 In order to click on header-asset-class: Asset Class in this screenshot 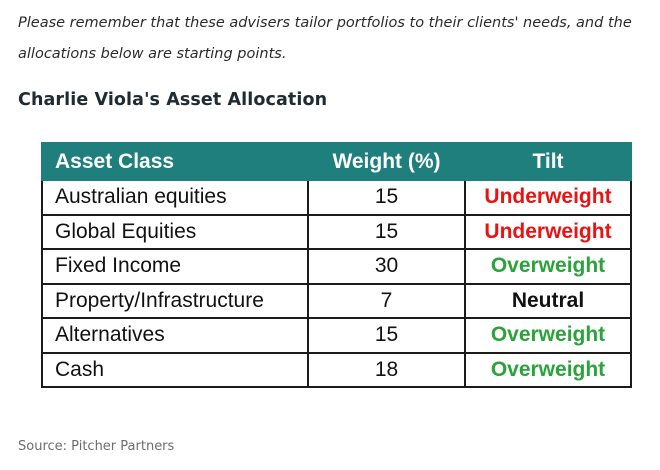, I will do `click(175, 161)`.